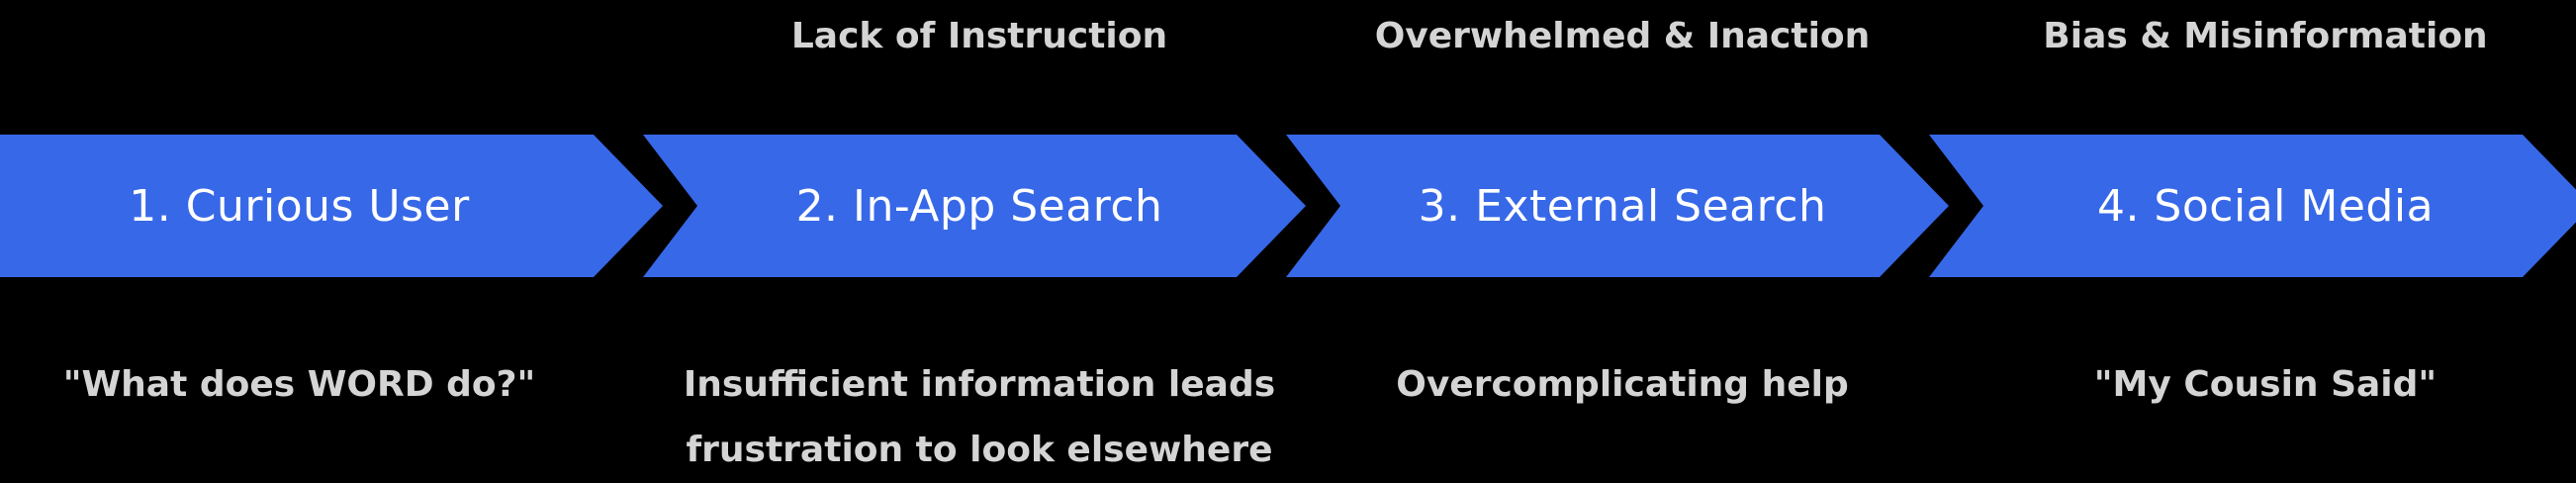  What do you see at coordinates (2265, 35) in the screenshot?
I see `step-4-top-note: Bias & Misinformation` at bounding box center [2265, 35].